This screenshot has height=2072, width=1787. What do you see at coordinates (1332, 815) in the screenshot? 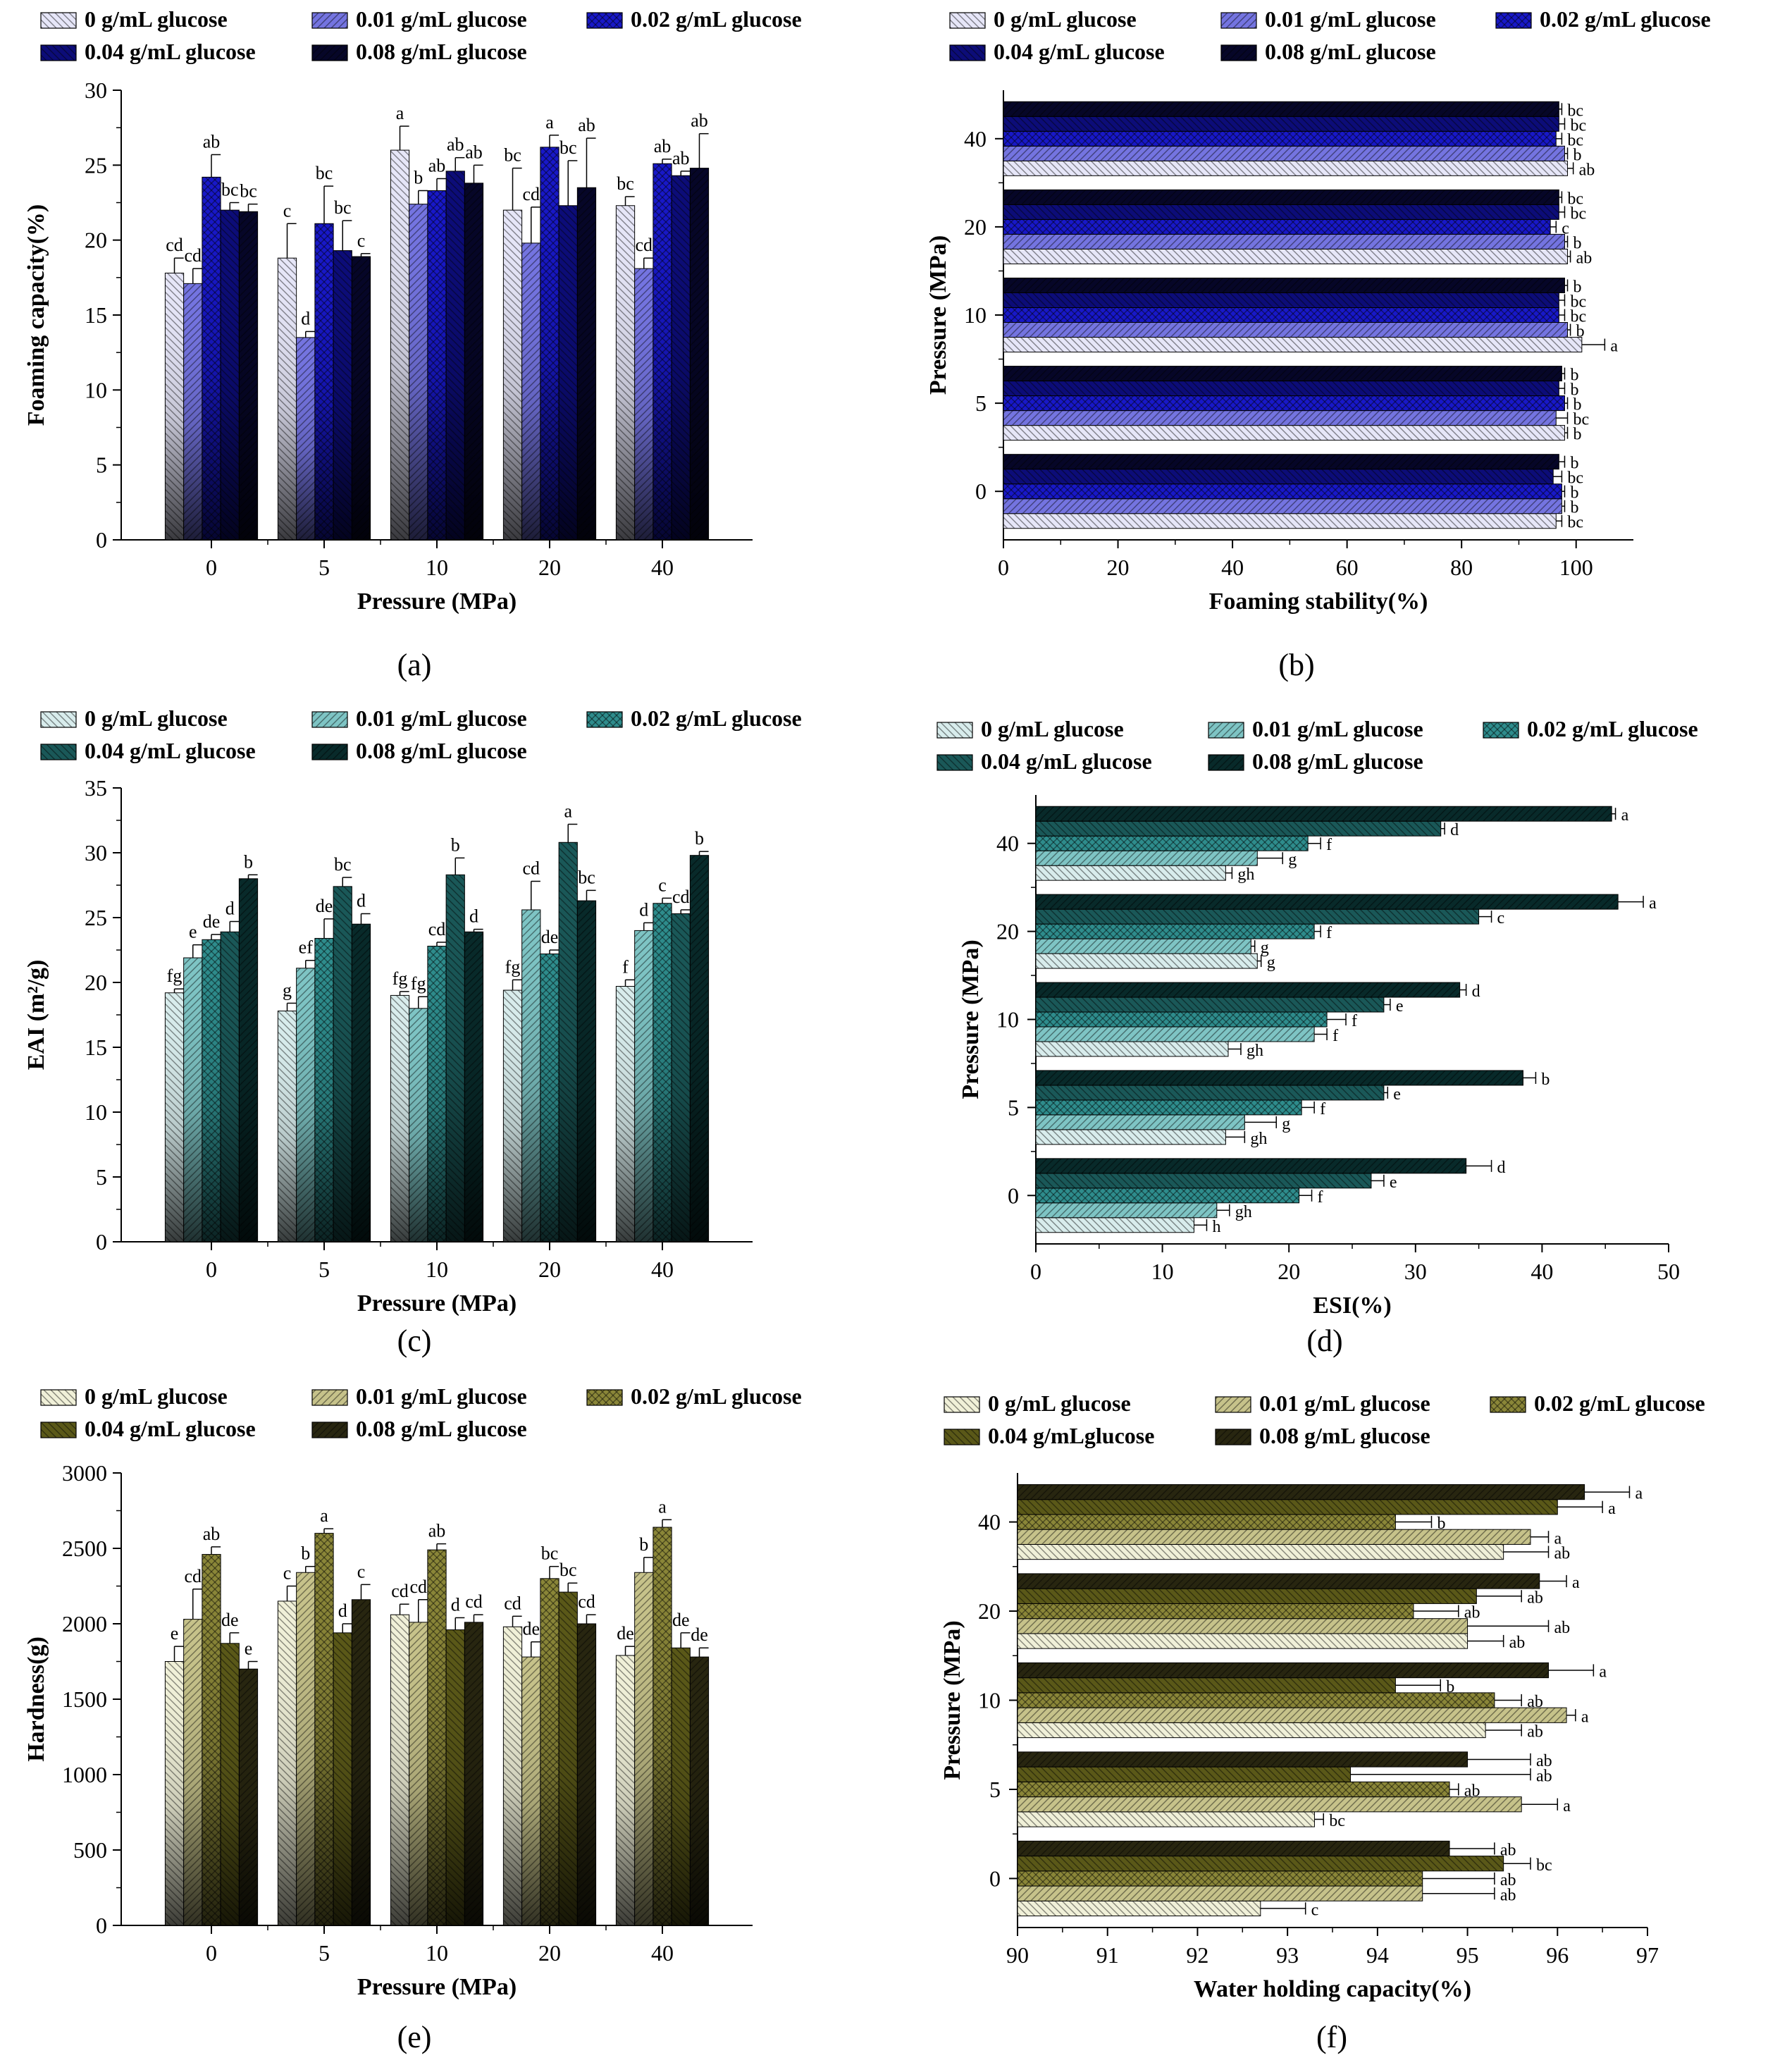
I see `bar-group: a` at bounding box center [1332, 815].